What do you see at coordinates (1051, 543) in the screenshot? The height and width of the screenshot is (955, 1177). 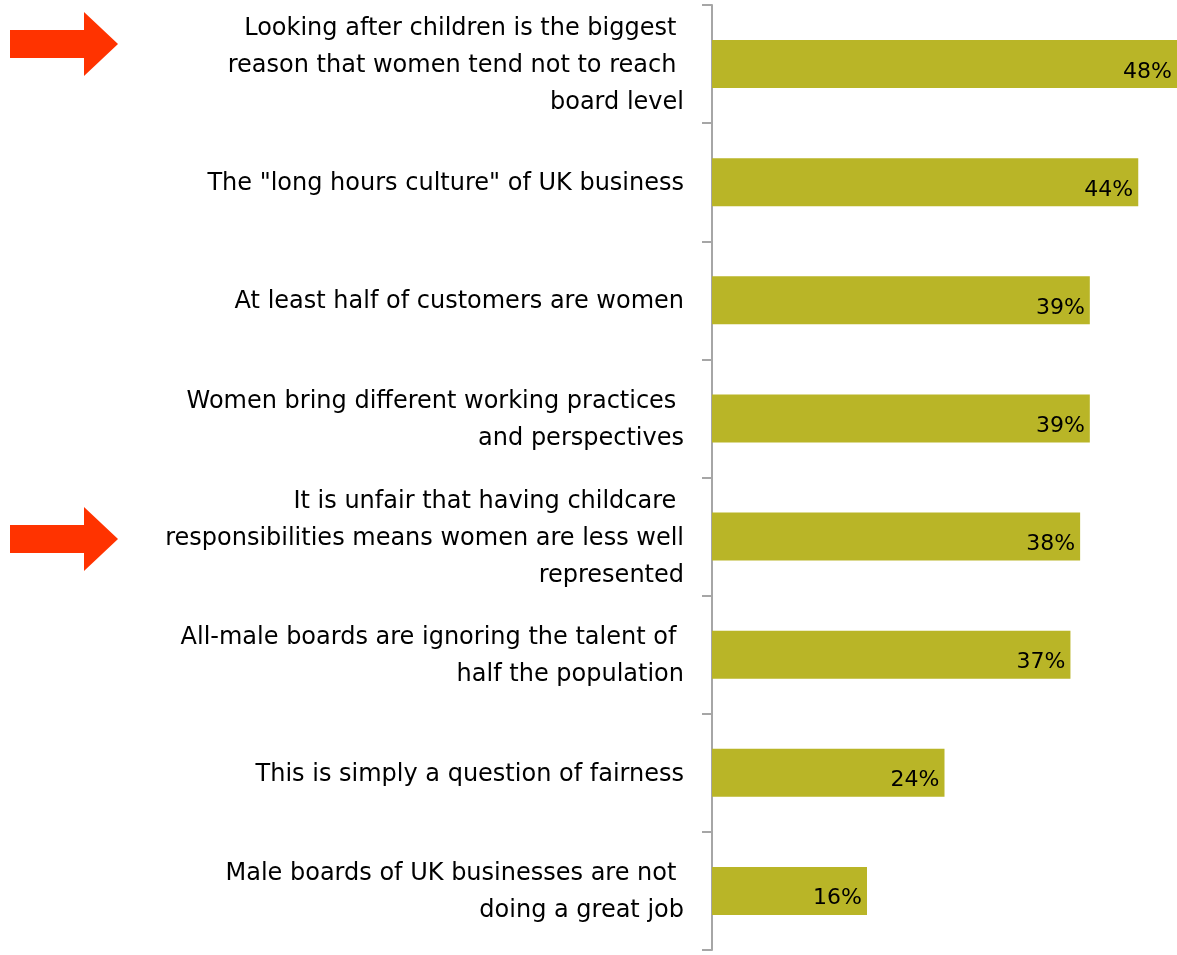 I see `data-label: 38%` at bounding box center [1051, 543].